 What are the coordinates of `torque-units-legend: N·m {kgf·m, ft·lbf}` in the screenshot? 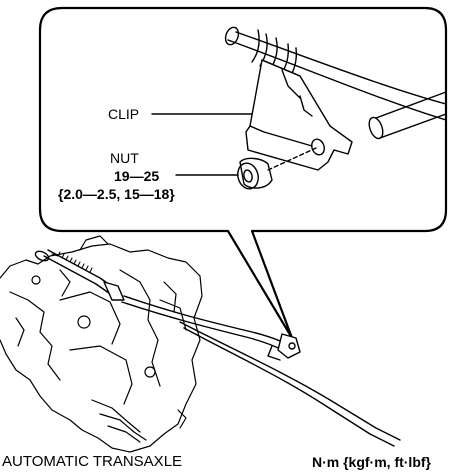 It's located at (371, 462).